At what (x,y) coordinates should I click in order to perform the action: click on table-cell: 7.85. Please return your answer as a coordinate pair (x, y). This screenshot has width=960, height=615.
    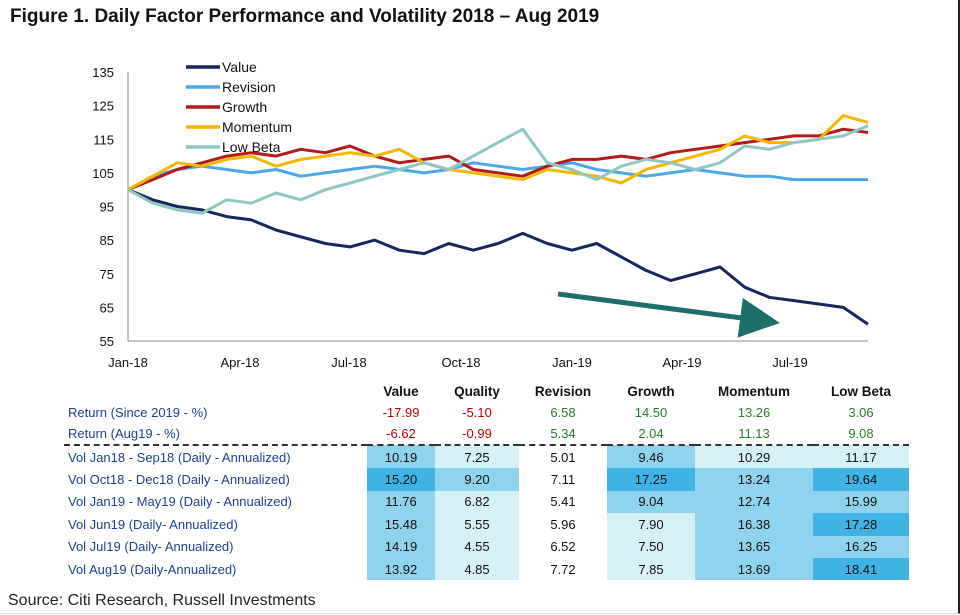
    Looking at the image, I should click on (651, 569).